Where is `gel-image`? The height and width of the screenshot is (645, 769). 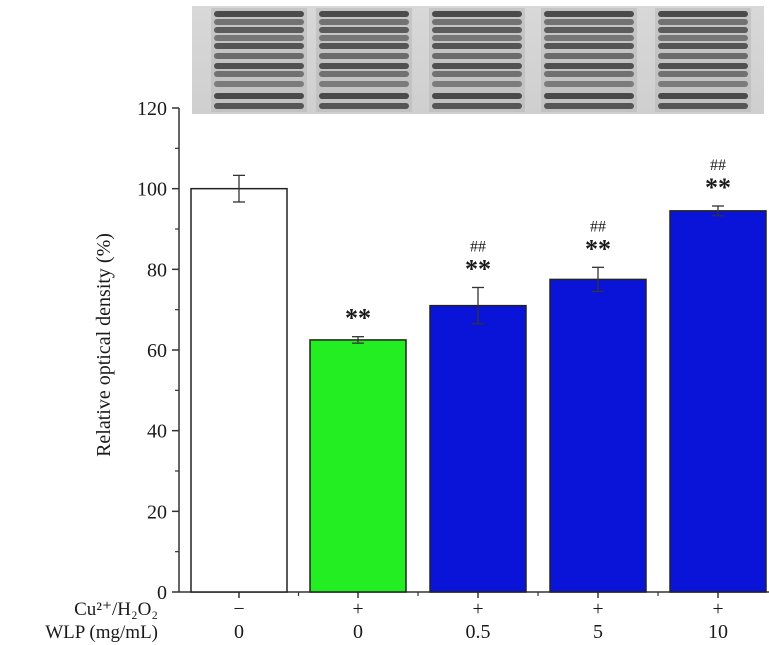
gel-image is located at coordinates (478, 60).